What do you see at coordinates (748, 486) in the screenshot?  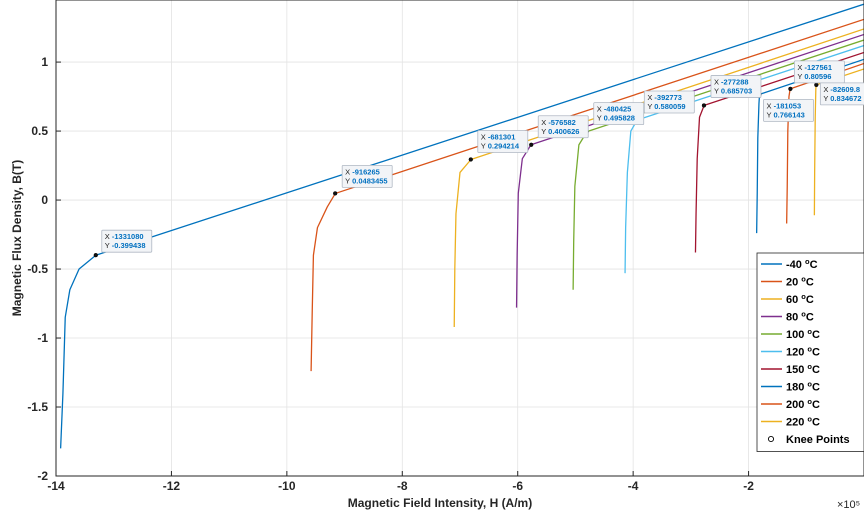 I see `x-tick-label-6: -2` at bounding box center [748, 486].